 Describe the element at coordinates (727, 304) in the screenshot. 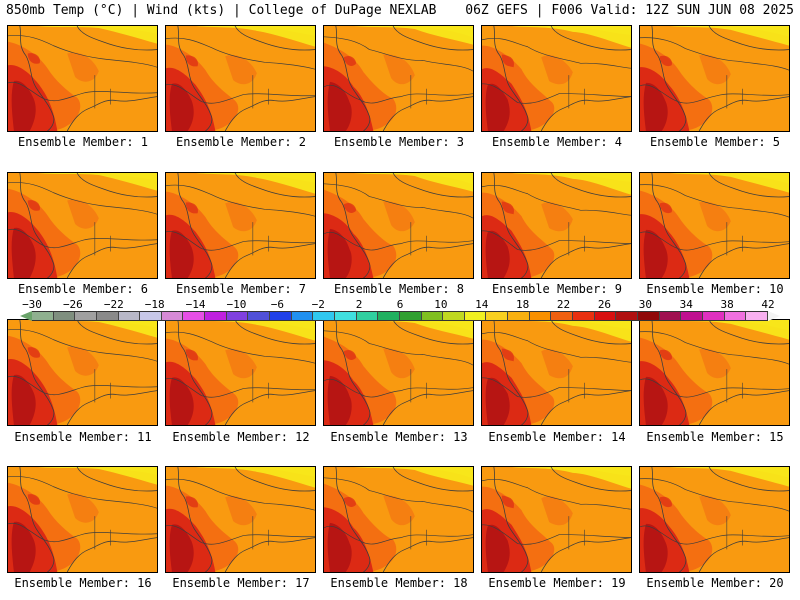

I see `colorbar-tick-label: 38` at that location.